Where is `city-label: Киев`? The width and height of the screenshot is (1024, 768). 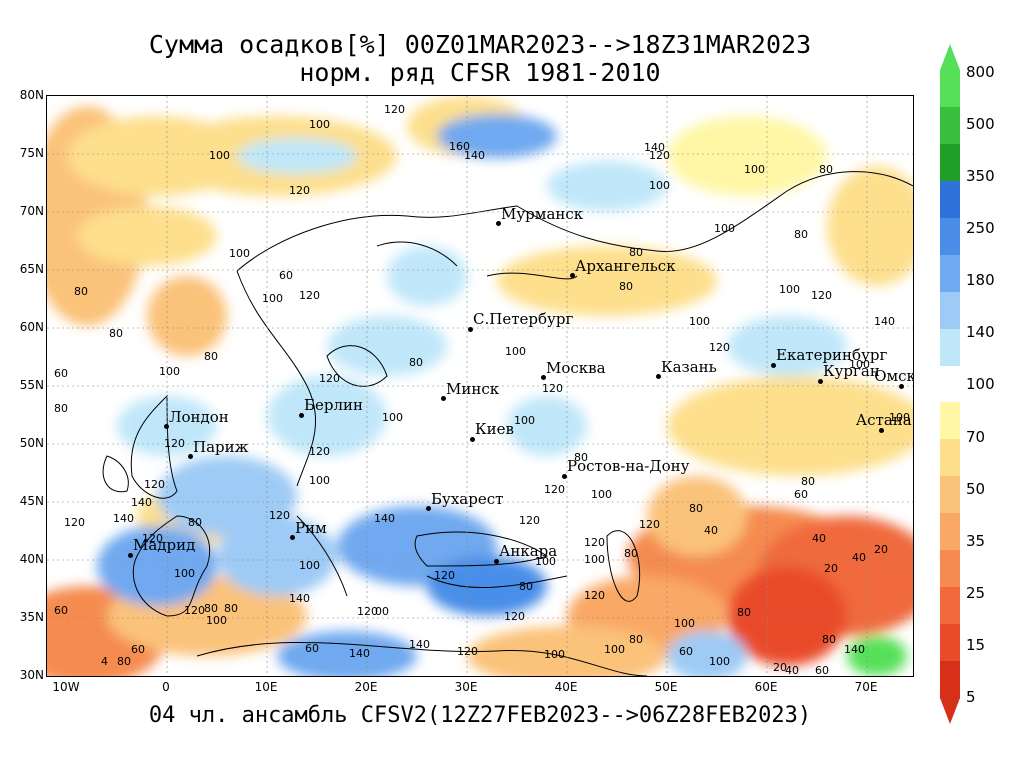 city-label: Киев is located at coordinates (494, 429).